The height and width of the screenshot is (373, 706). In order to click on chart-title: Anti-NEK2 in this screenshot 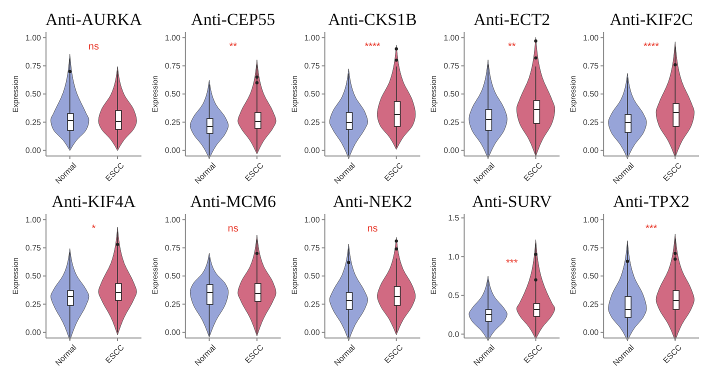, I will do `click(372, 201)`.